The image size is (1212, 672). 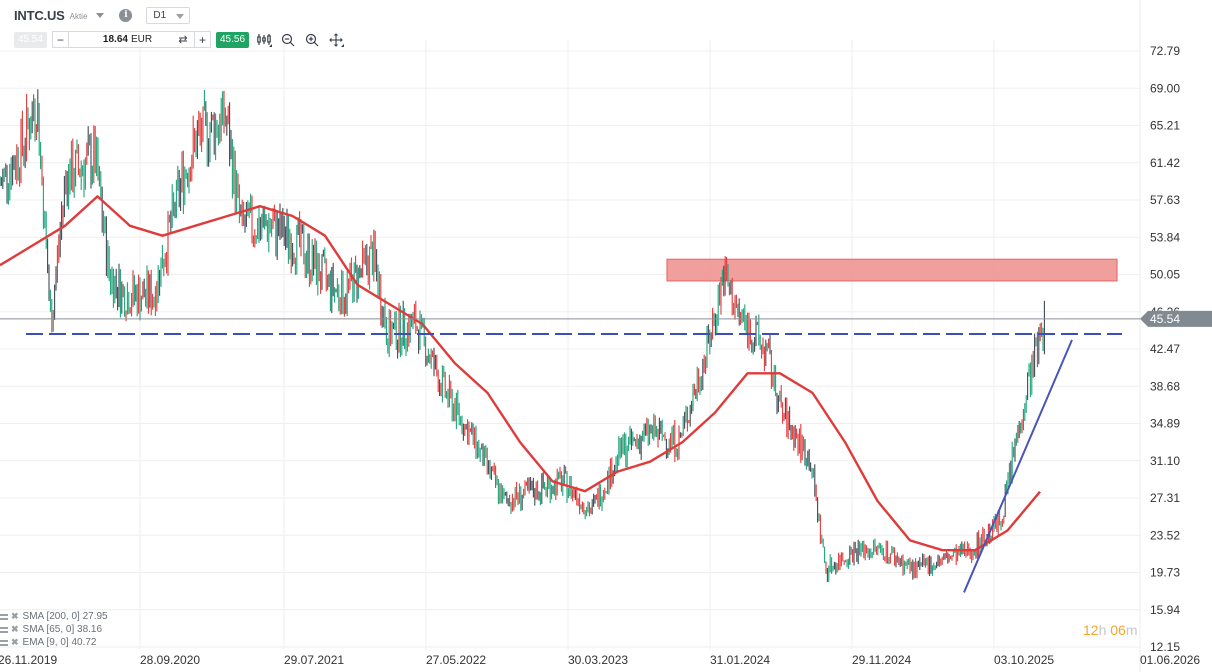 What do you see at coordinates (78, 16) in the screenshot?
I see `asset-type-label: Aktie` at bounding box center [78, 16].